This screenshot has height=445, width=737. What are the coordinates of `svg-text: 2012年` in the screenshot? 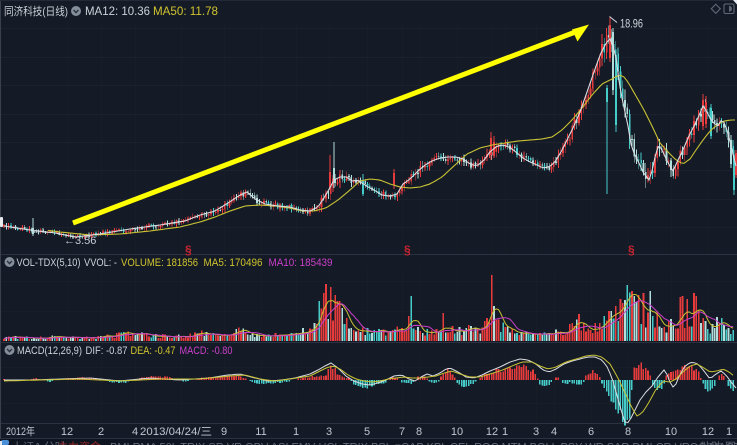 It's located at (20, 431).